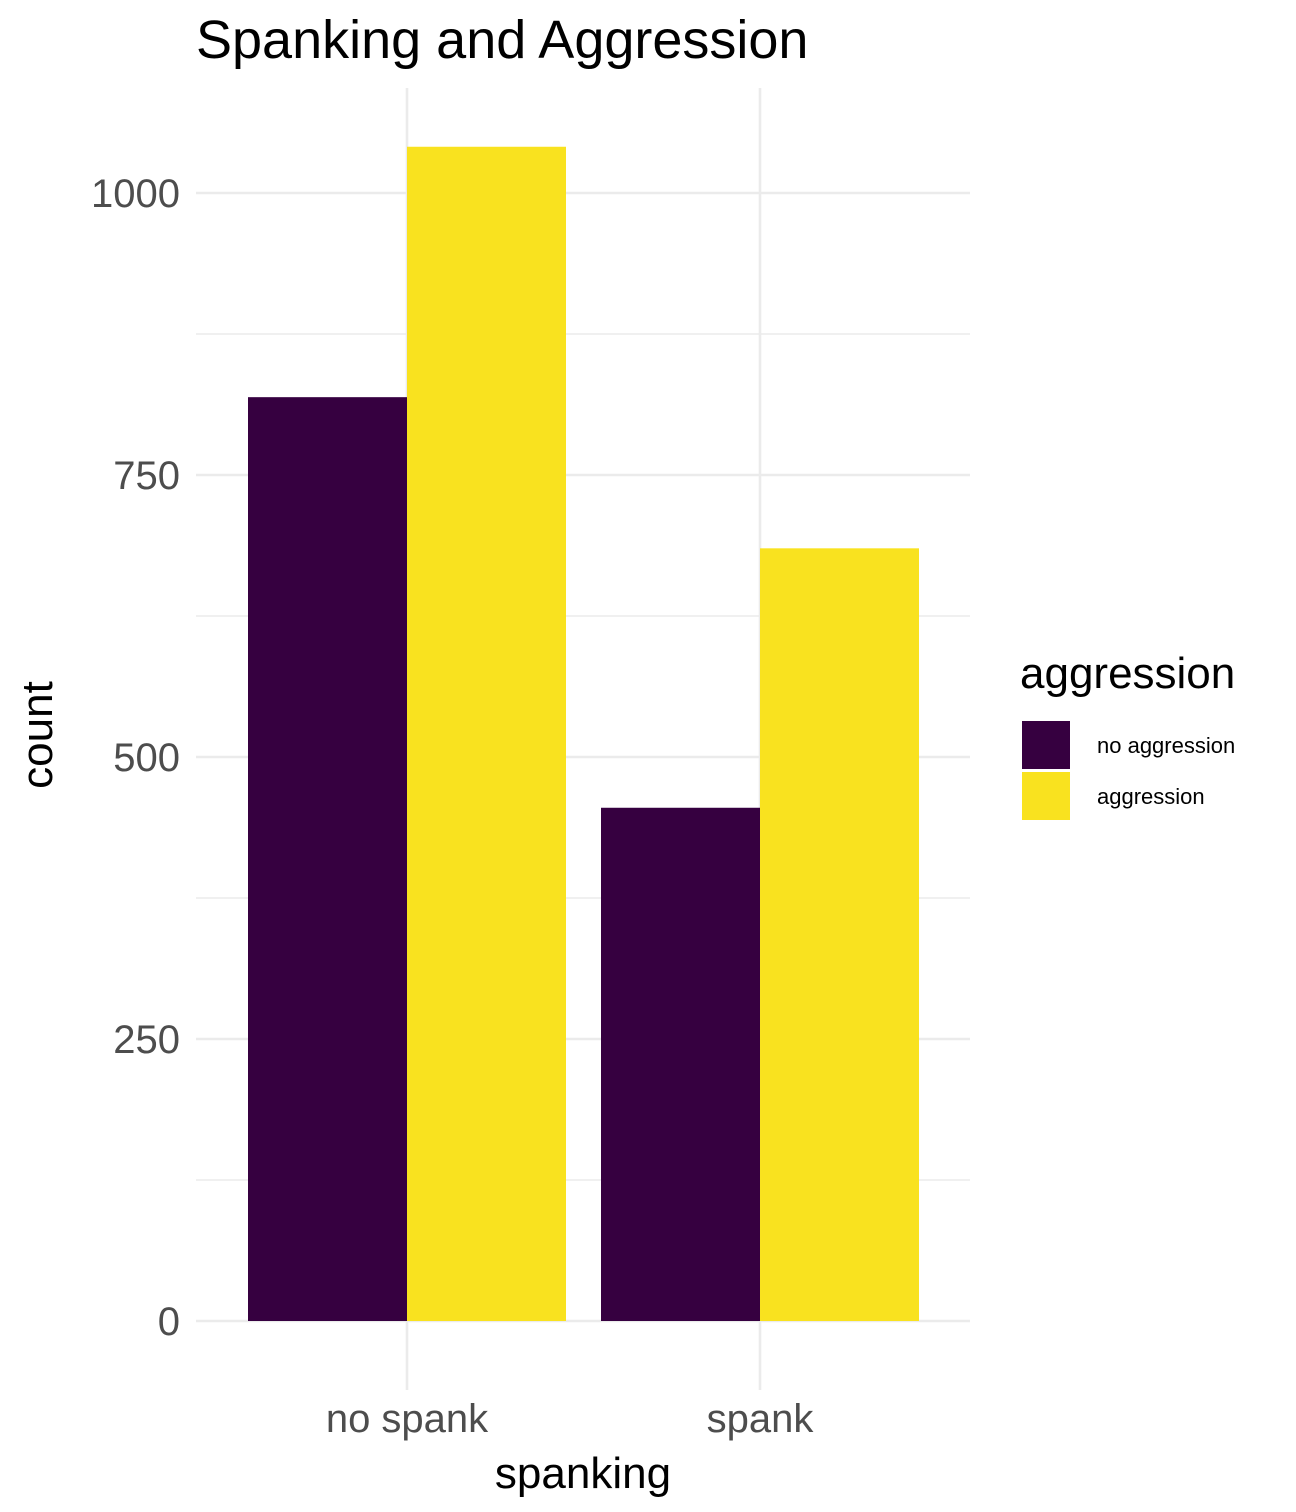  What do you see at coordinates (146, 1040) in the screenshot?
I see `y-tick-label: 250` at bounding box center [146, 1040].